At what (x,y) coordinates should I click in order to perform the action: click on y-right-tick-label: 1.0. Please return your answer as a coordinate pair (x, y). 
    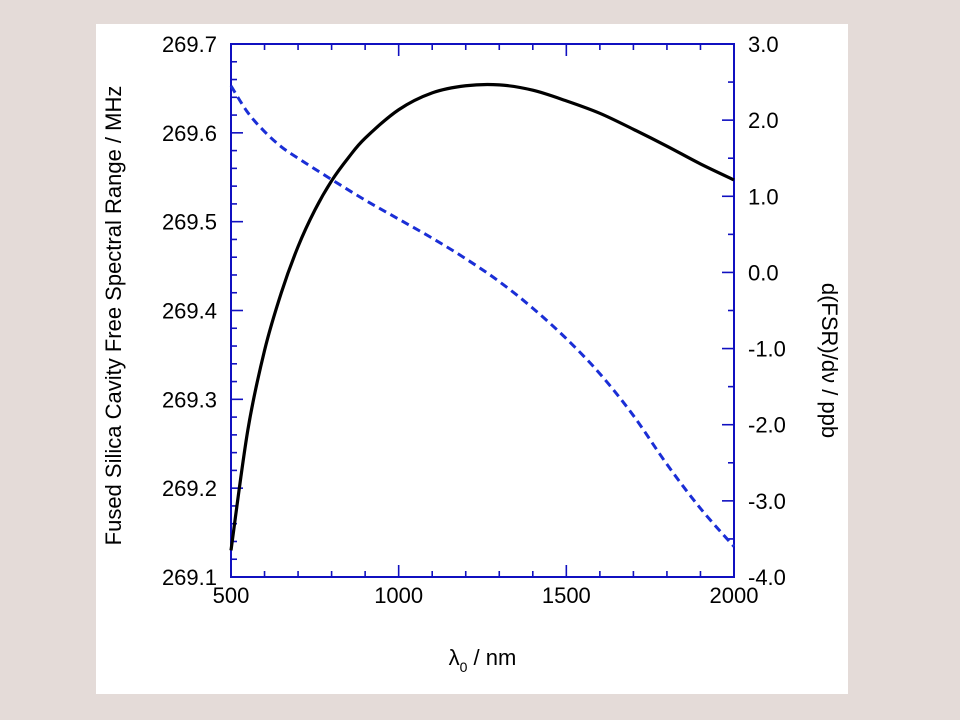
    Looking at the image, I should click on (763, 196).